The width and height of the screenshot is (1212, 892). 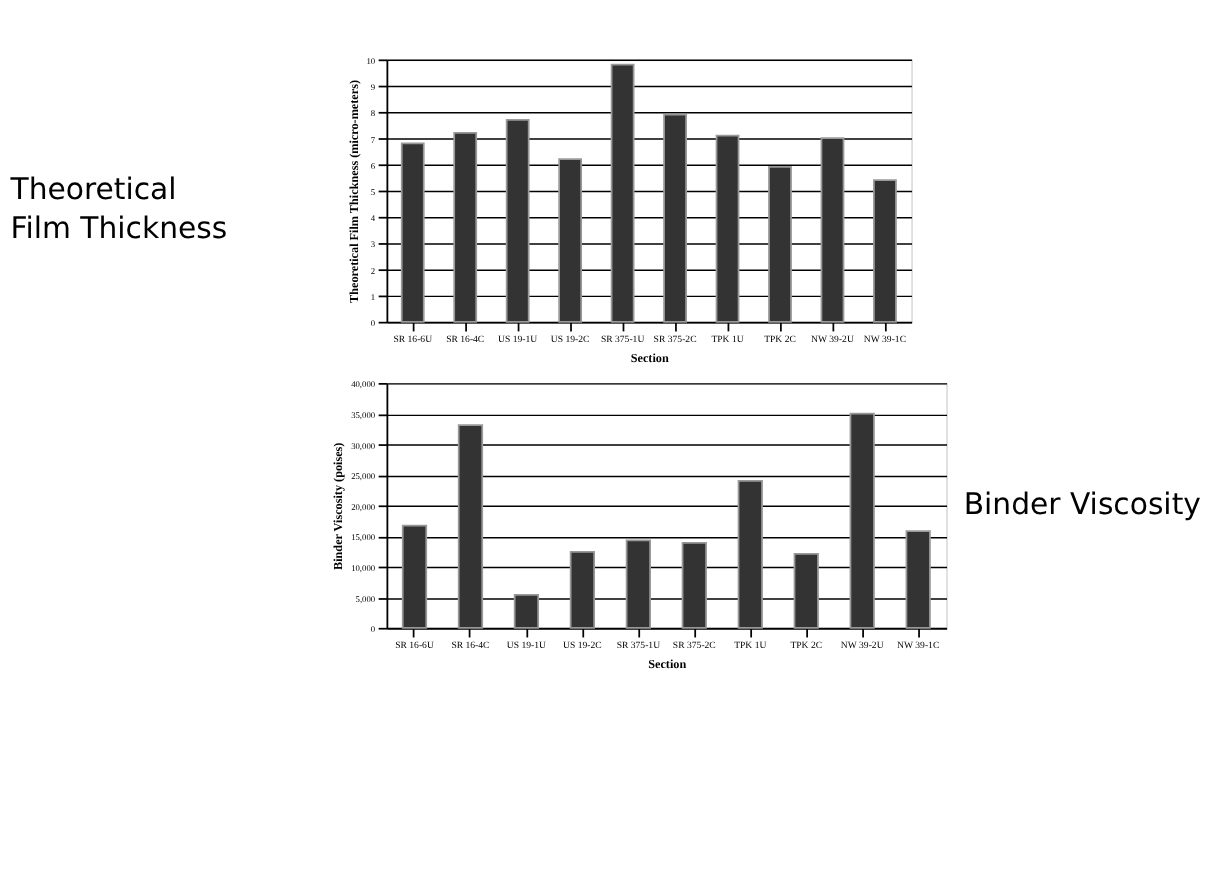 I want to click on text: Binder Viscosity, so click(x=1082, y=504).